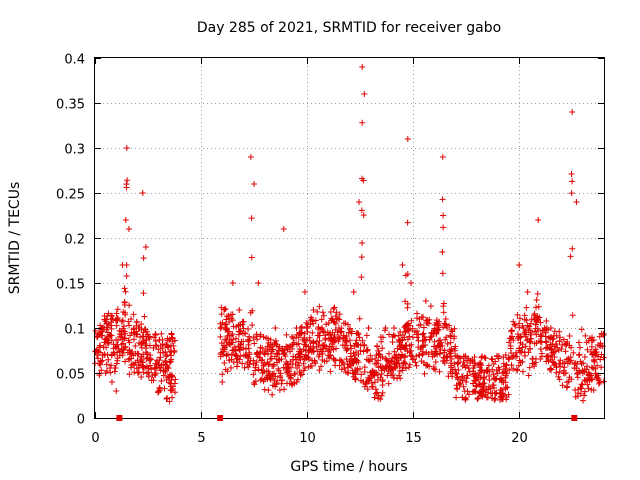  What do you see at coordinates (347, 418) in the screenshot?
I see `zero-markers` at bounding box center [347, 418].